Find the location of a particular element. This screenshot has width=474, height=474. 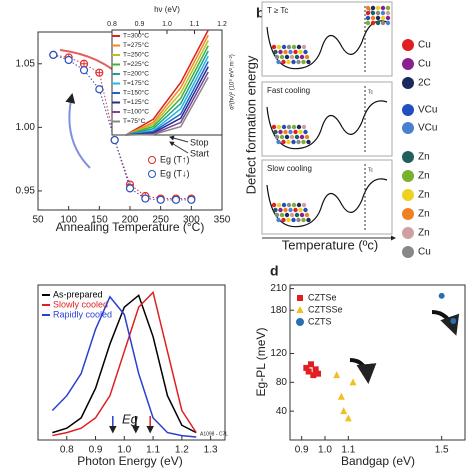

schematic-box is located at coordinates (327, 119).